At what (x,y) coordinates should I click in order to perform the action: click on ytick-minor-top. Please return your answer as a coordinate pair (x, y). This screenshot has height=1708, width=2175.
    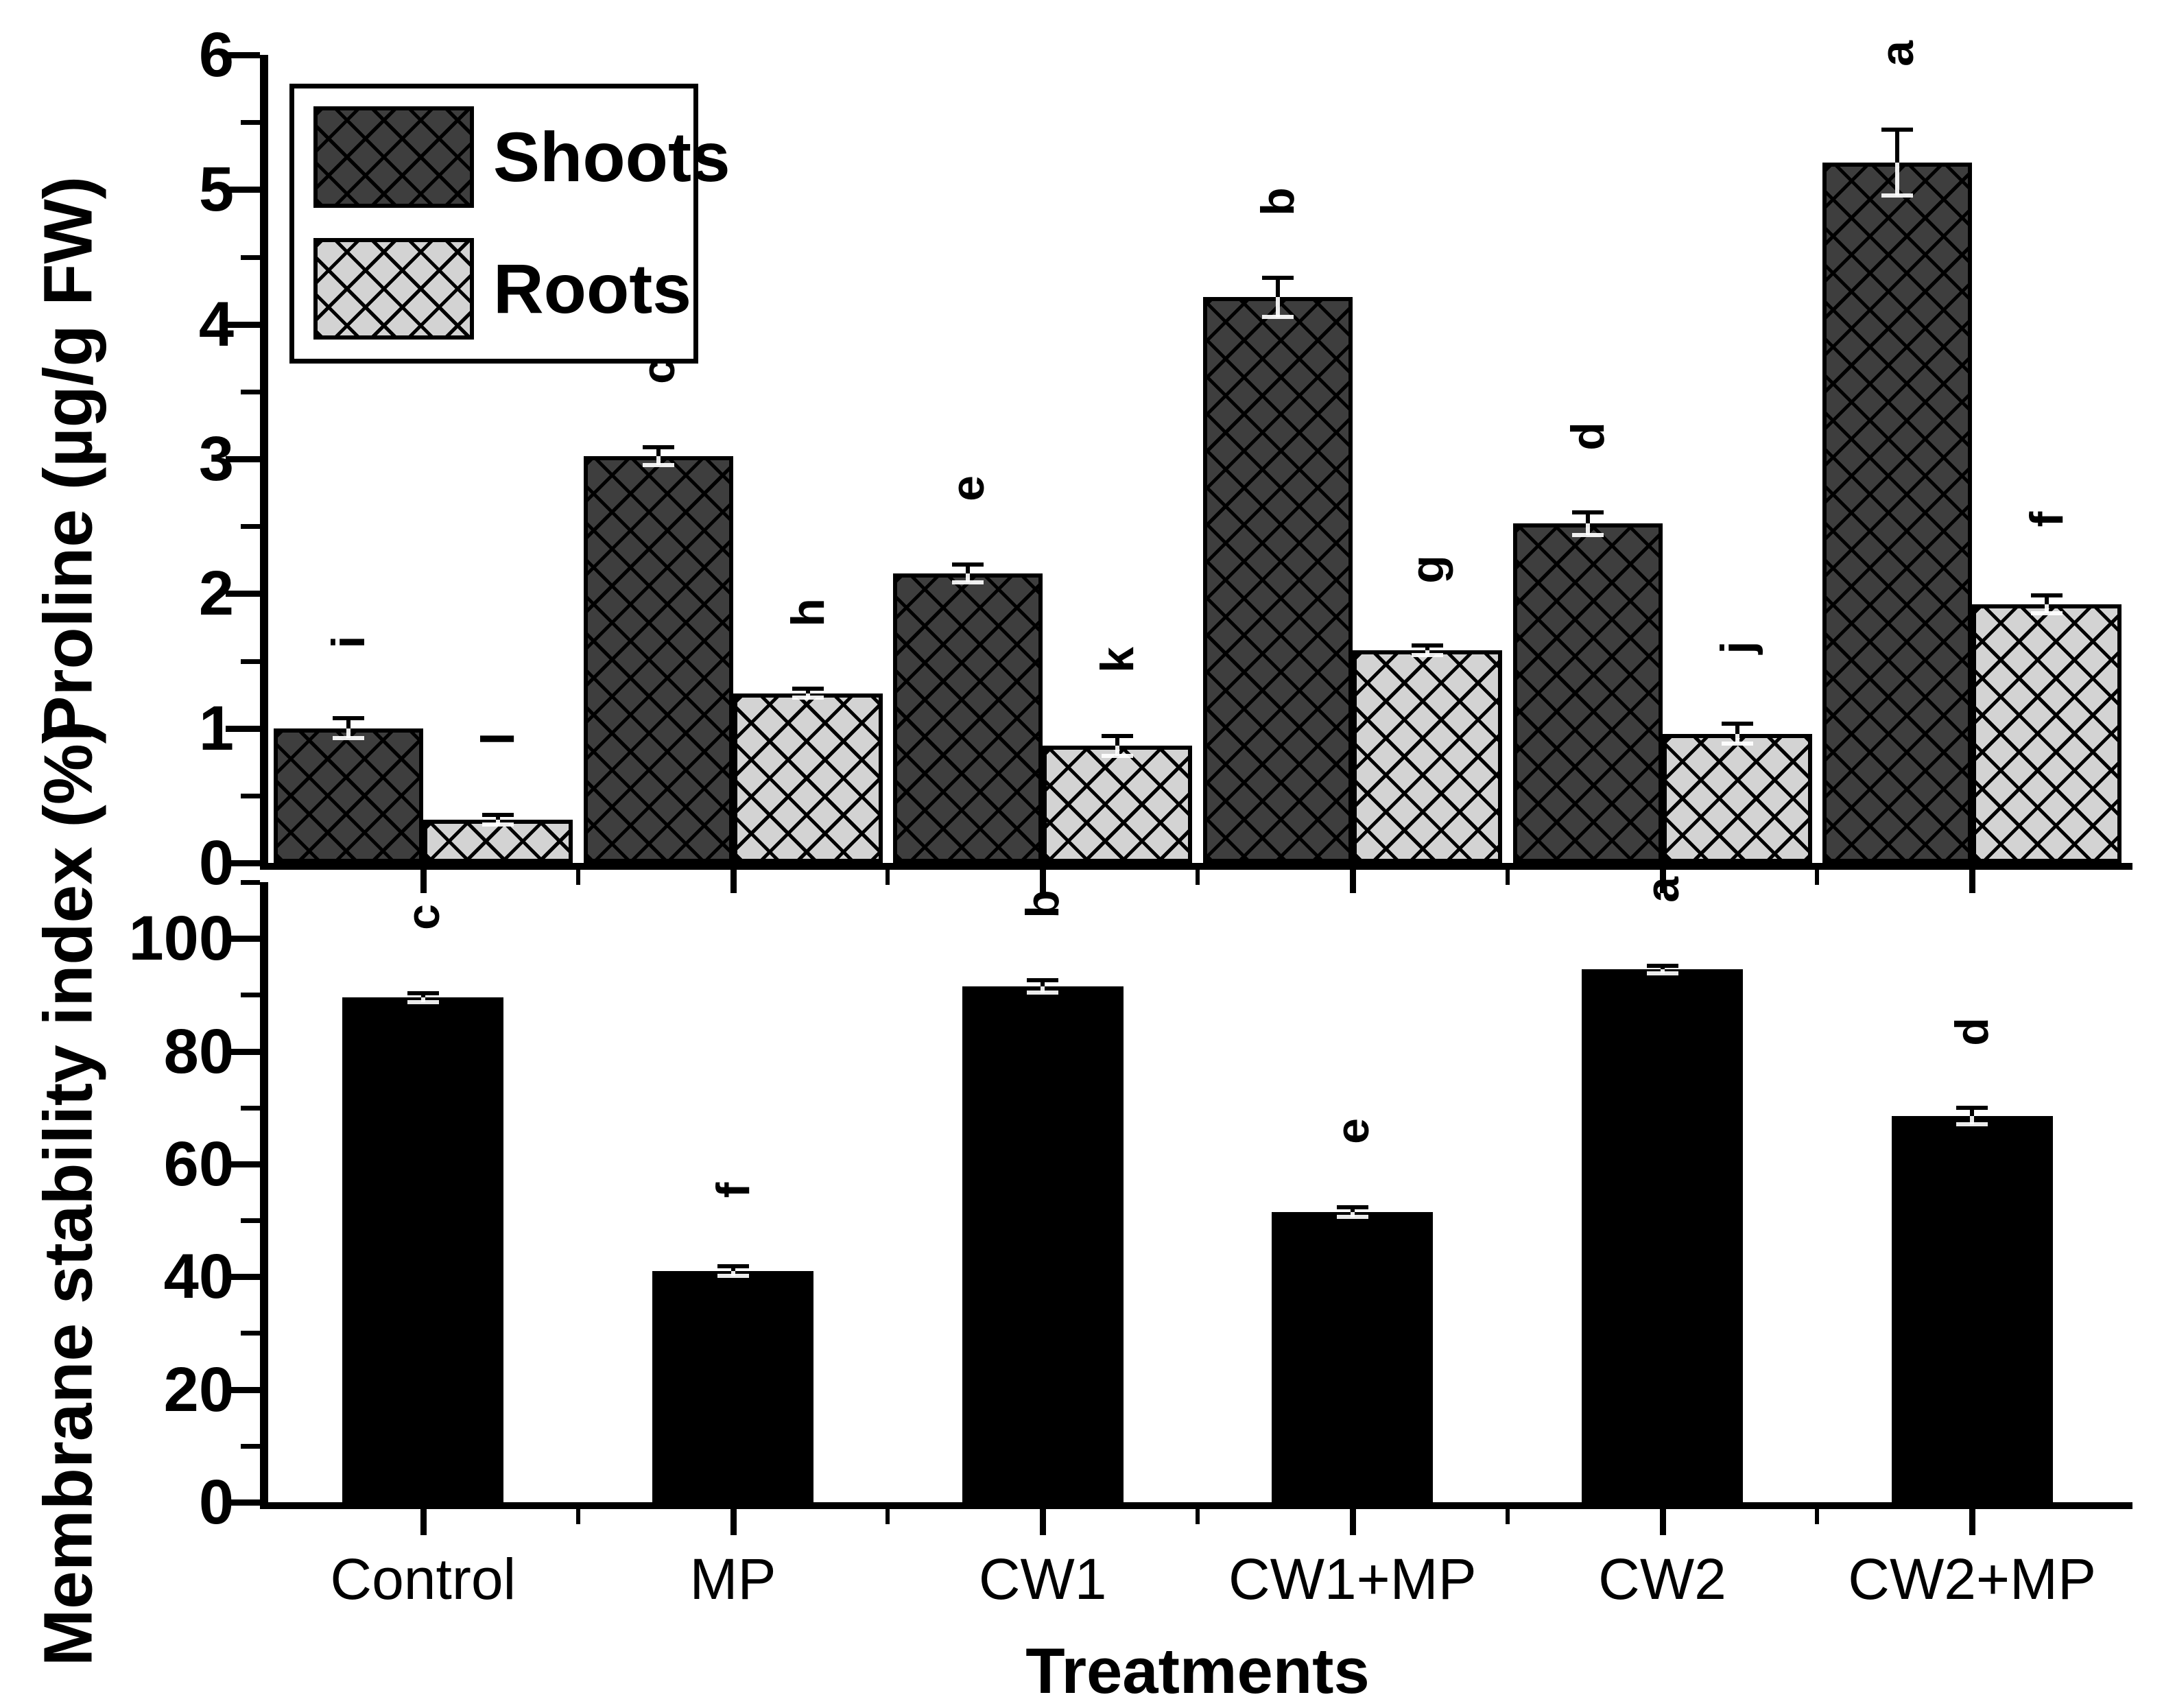
    Looking at the image, I should click on (250, 123).